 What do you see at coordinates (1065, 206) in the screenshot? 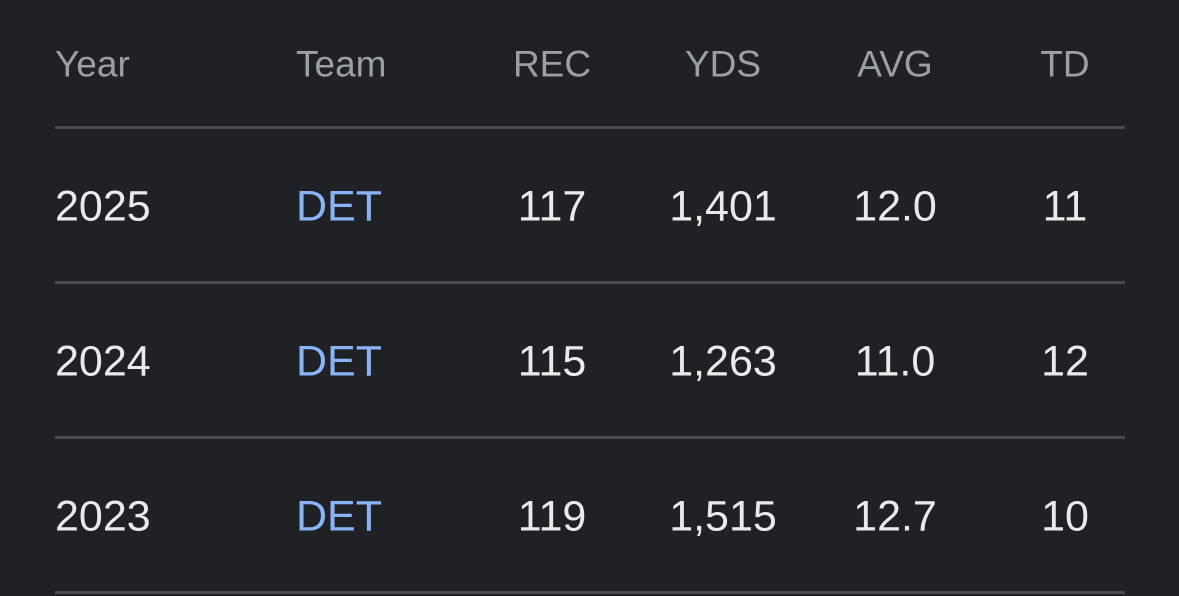
I see `td-cell: 11` at bounding box center [1065, 206].